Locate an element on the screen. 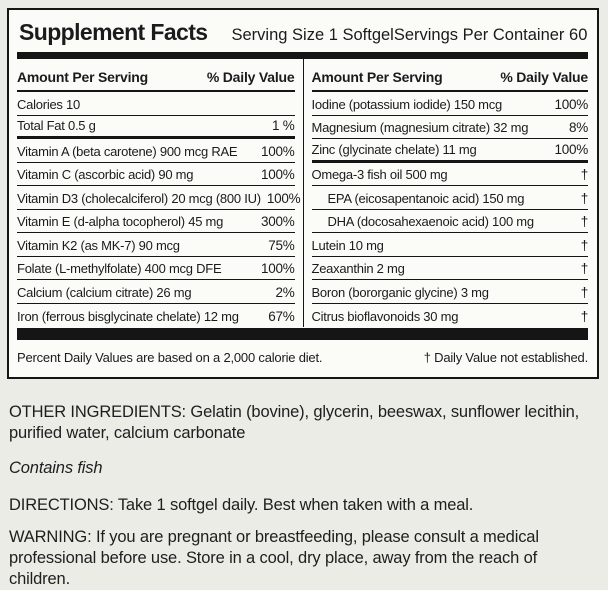 This screenshot has height=590, width=608. nutrient-row-citrus-bioflavonoids: Citrus bioflavonoids 30 mg † is located at coordinates (450, 316).